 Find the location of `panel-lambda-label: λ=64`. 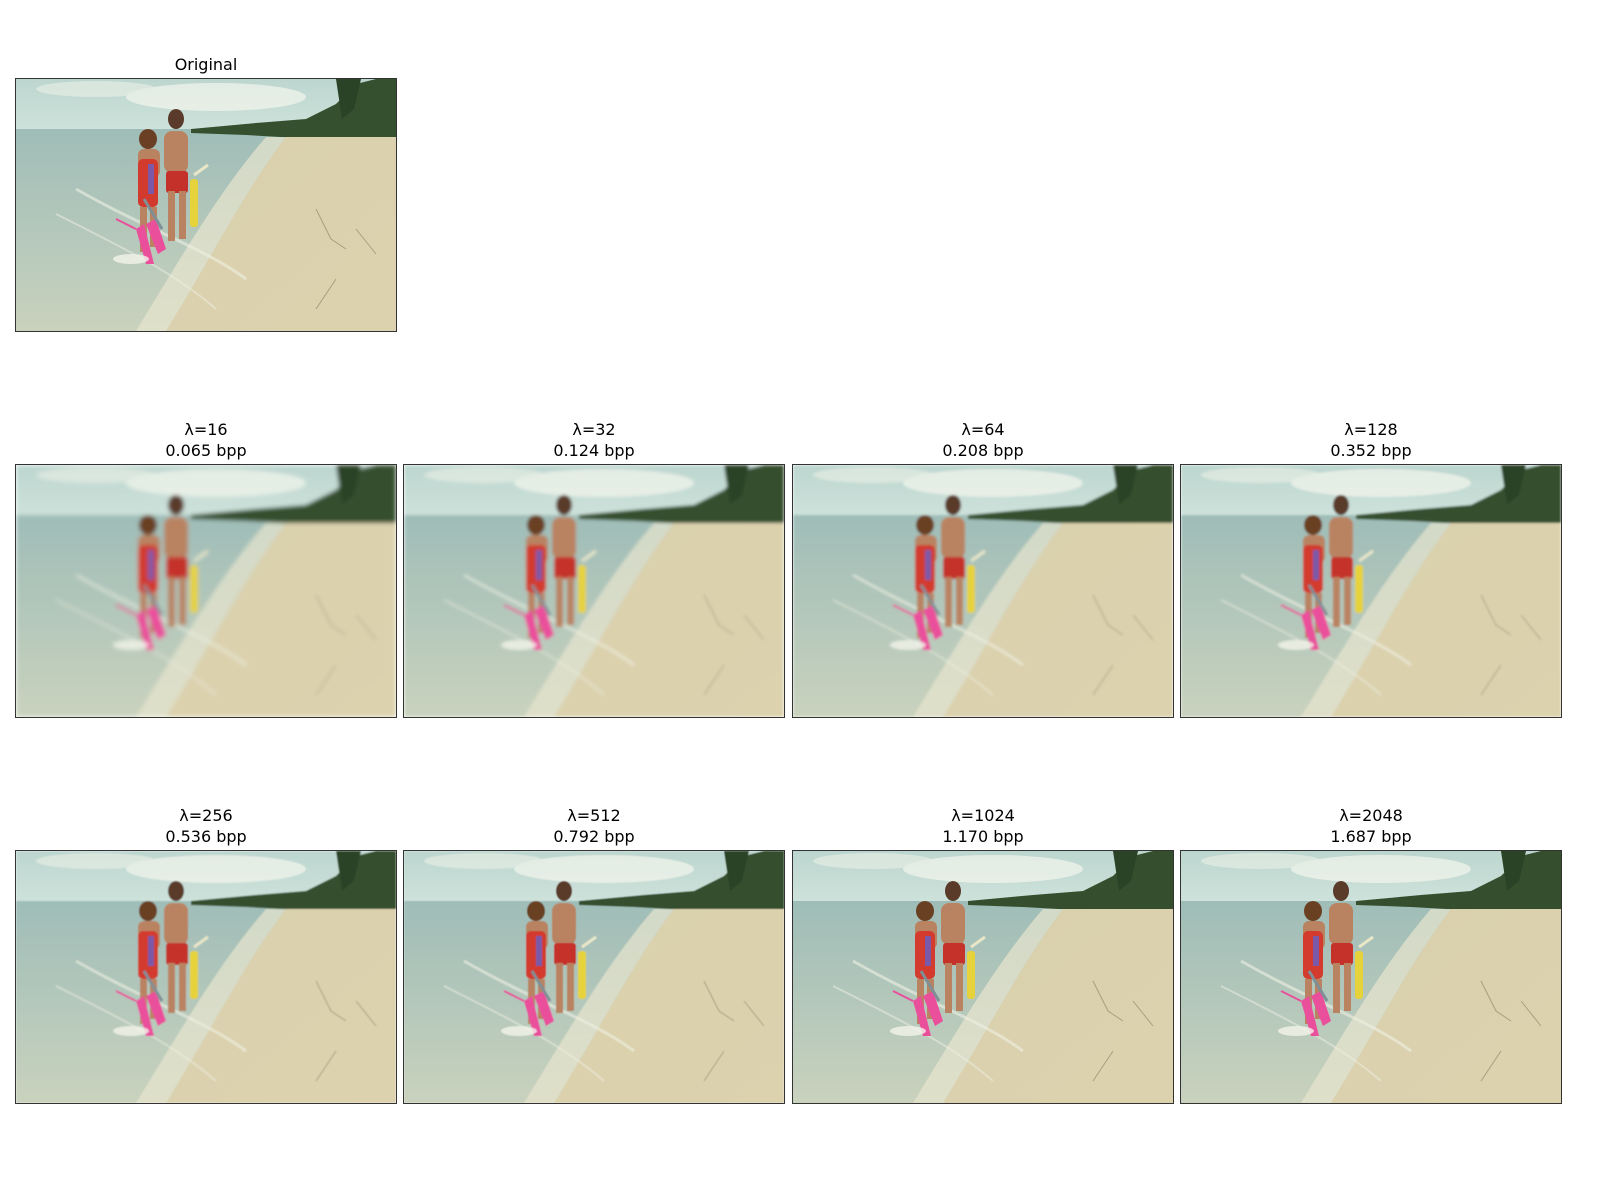

panel-lambda-label: λ=64 is located at coordinates (983, 429).